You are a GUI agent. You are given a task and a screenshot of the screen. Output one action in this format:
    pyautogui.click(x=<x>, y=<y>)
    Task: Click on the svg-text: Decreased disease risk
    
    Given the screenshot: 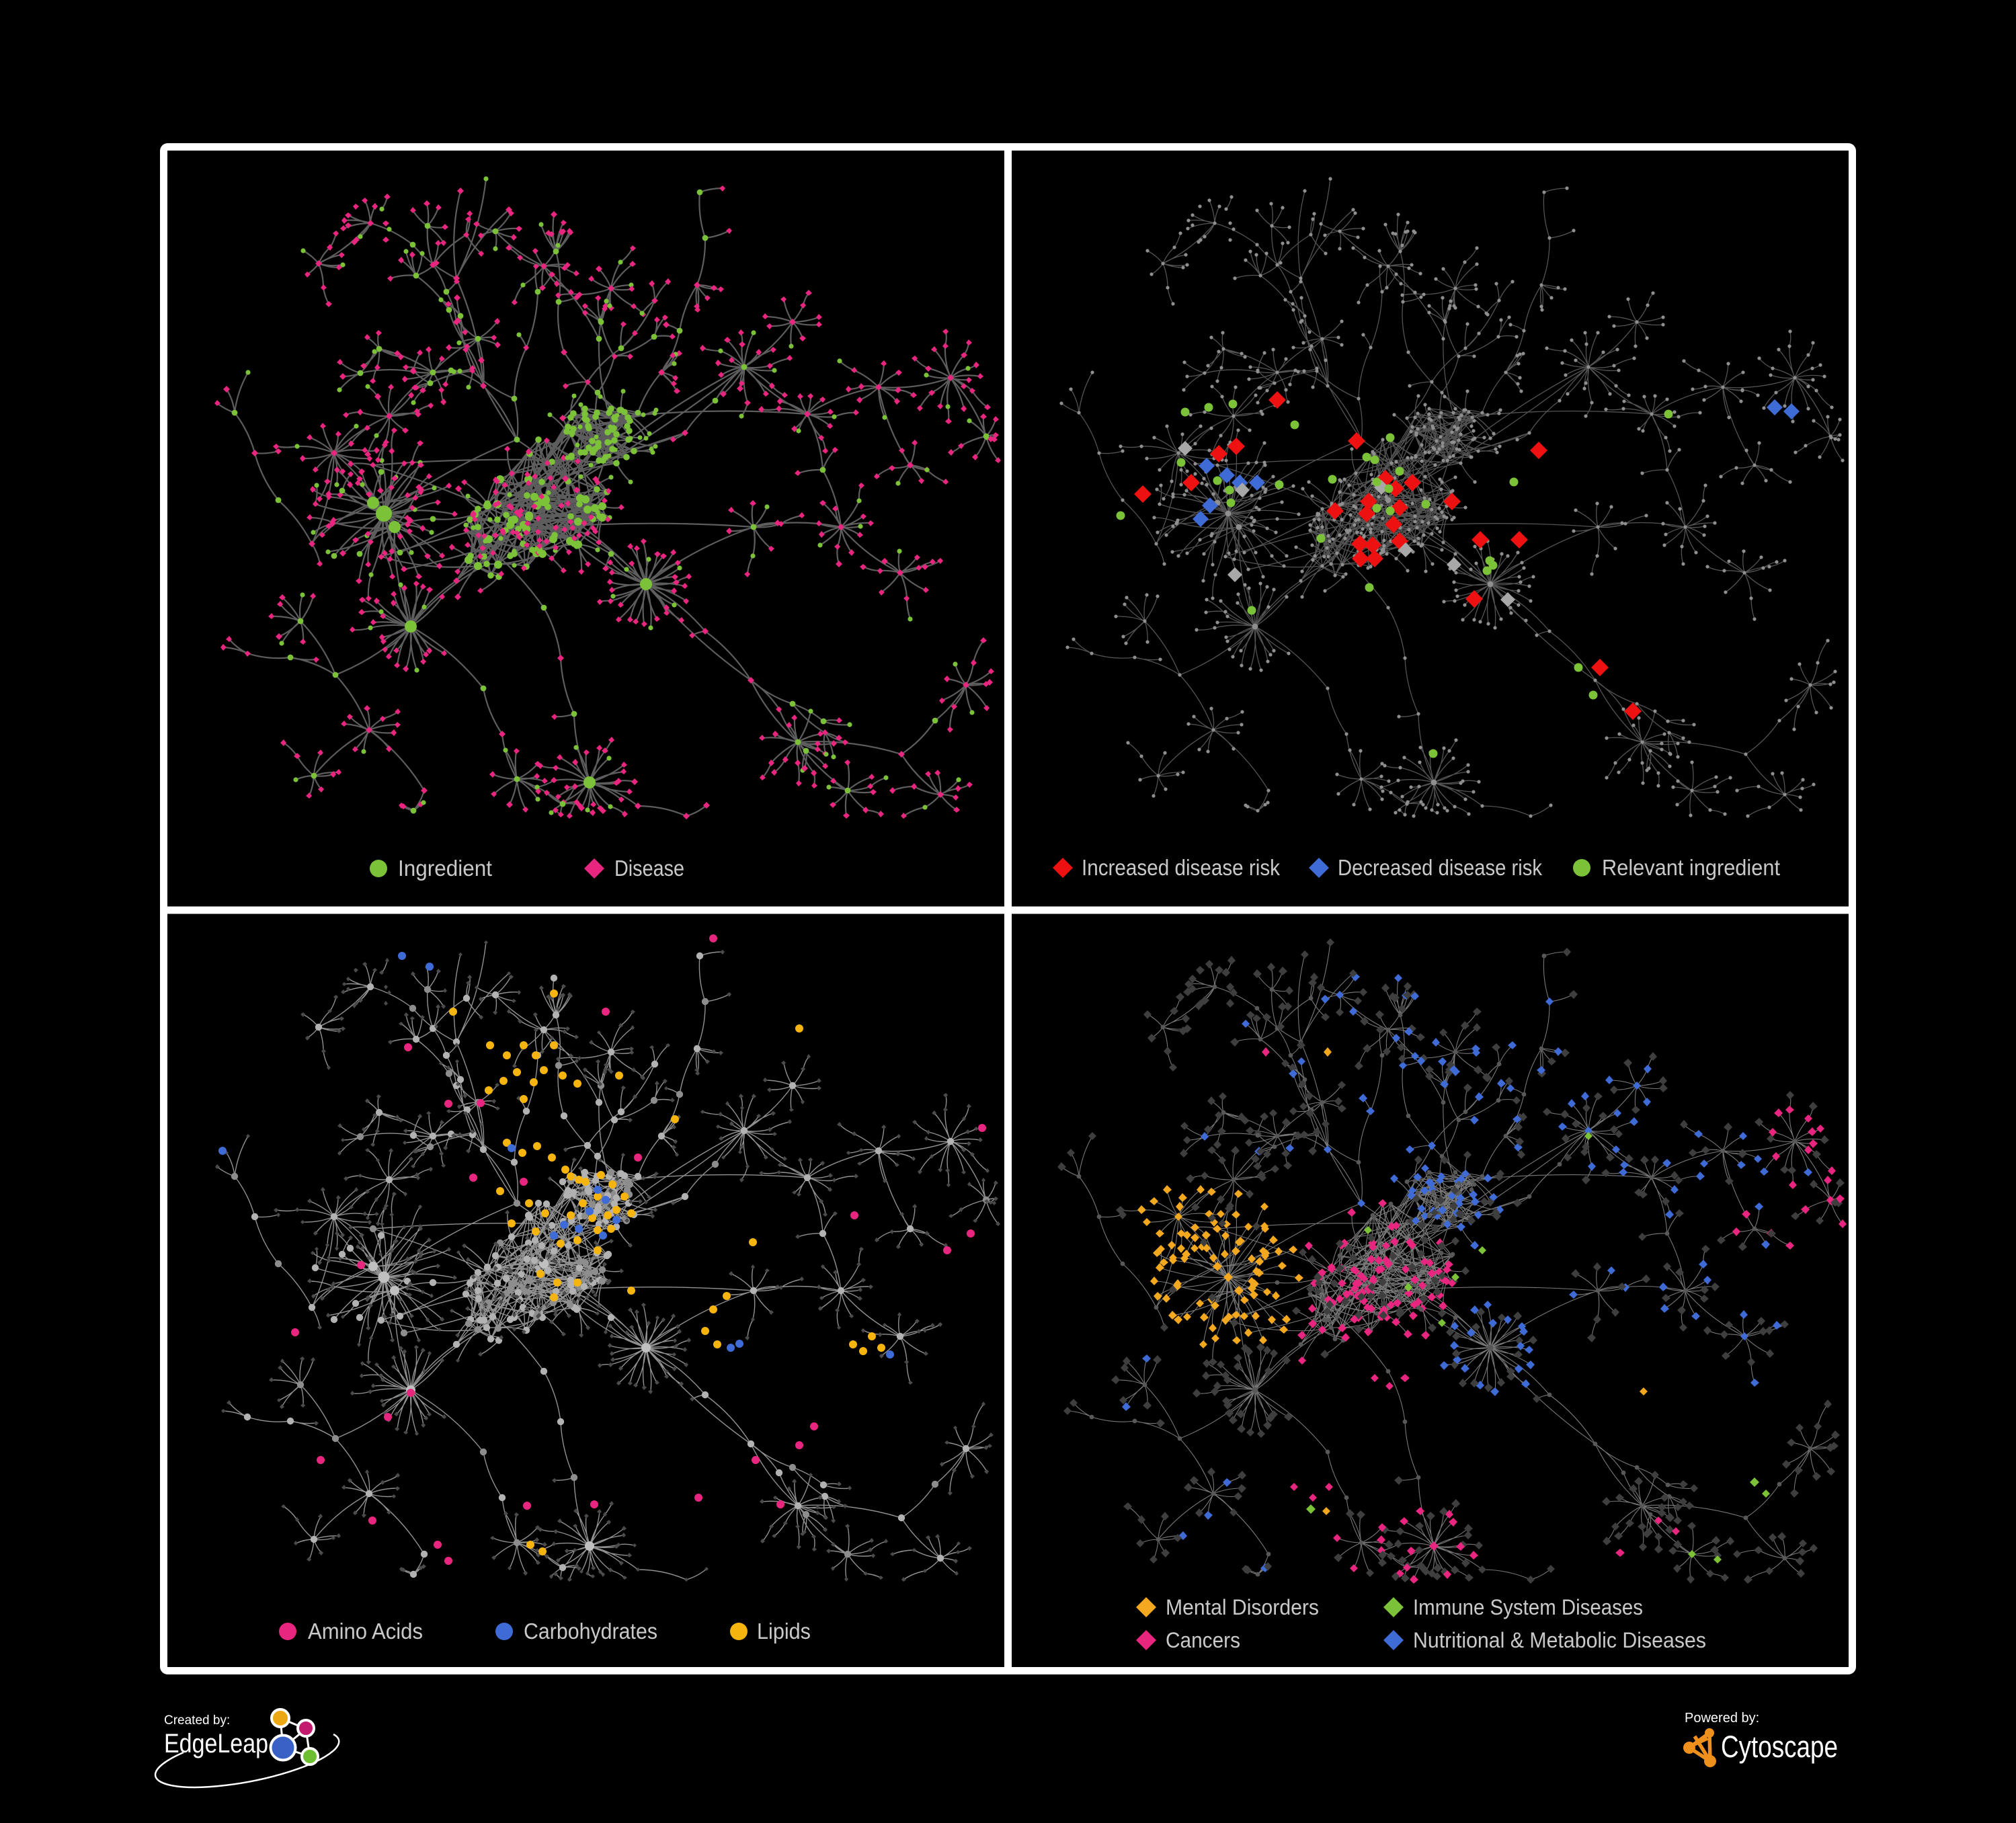 What is the action you would take?
    pyautogui.click(x=1440, y=868)
    